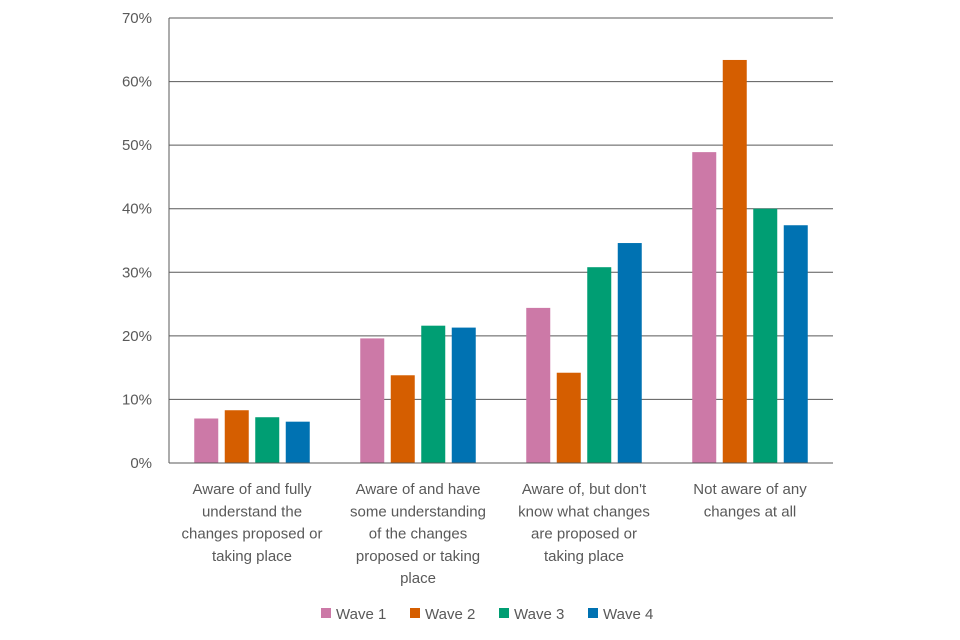 The height and width of the screenshot is (640, 960). What do you see at coordinates (750, 489) in the screenshot?
I see `x-category-label-line: Not aware of any` at bounding box center [750, 489].